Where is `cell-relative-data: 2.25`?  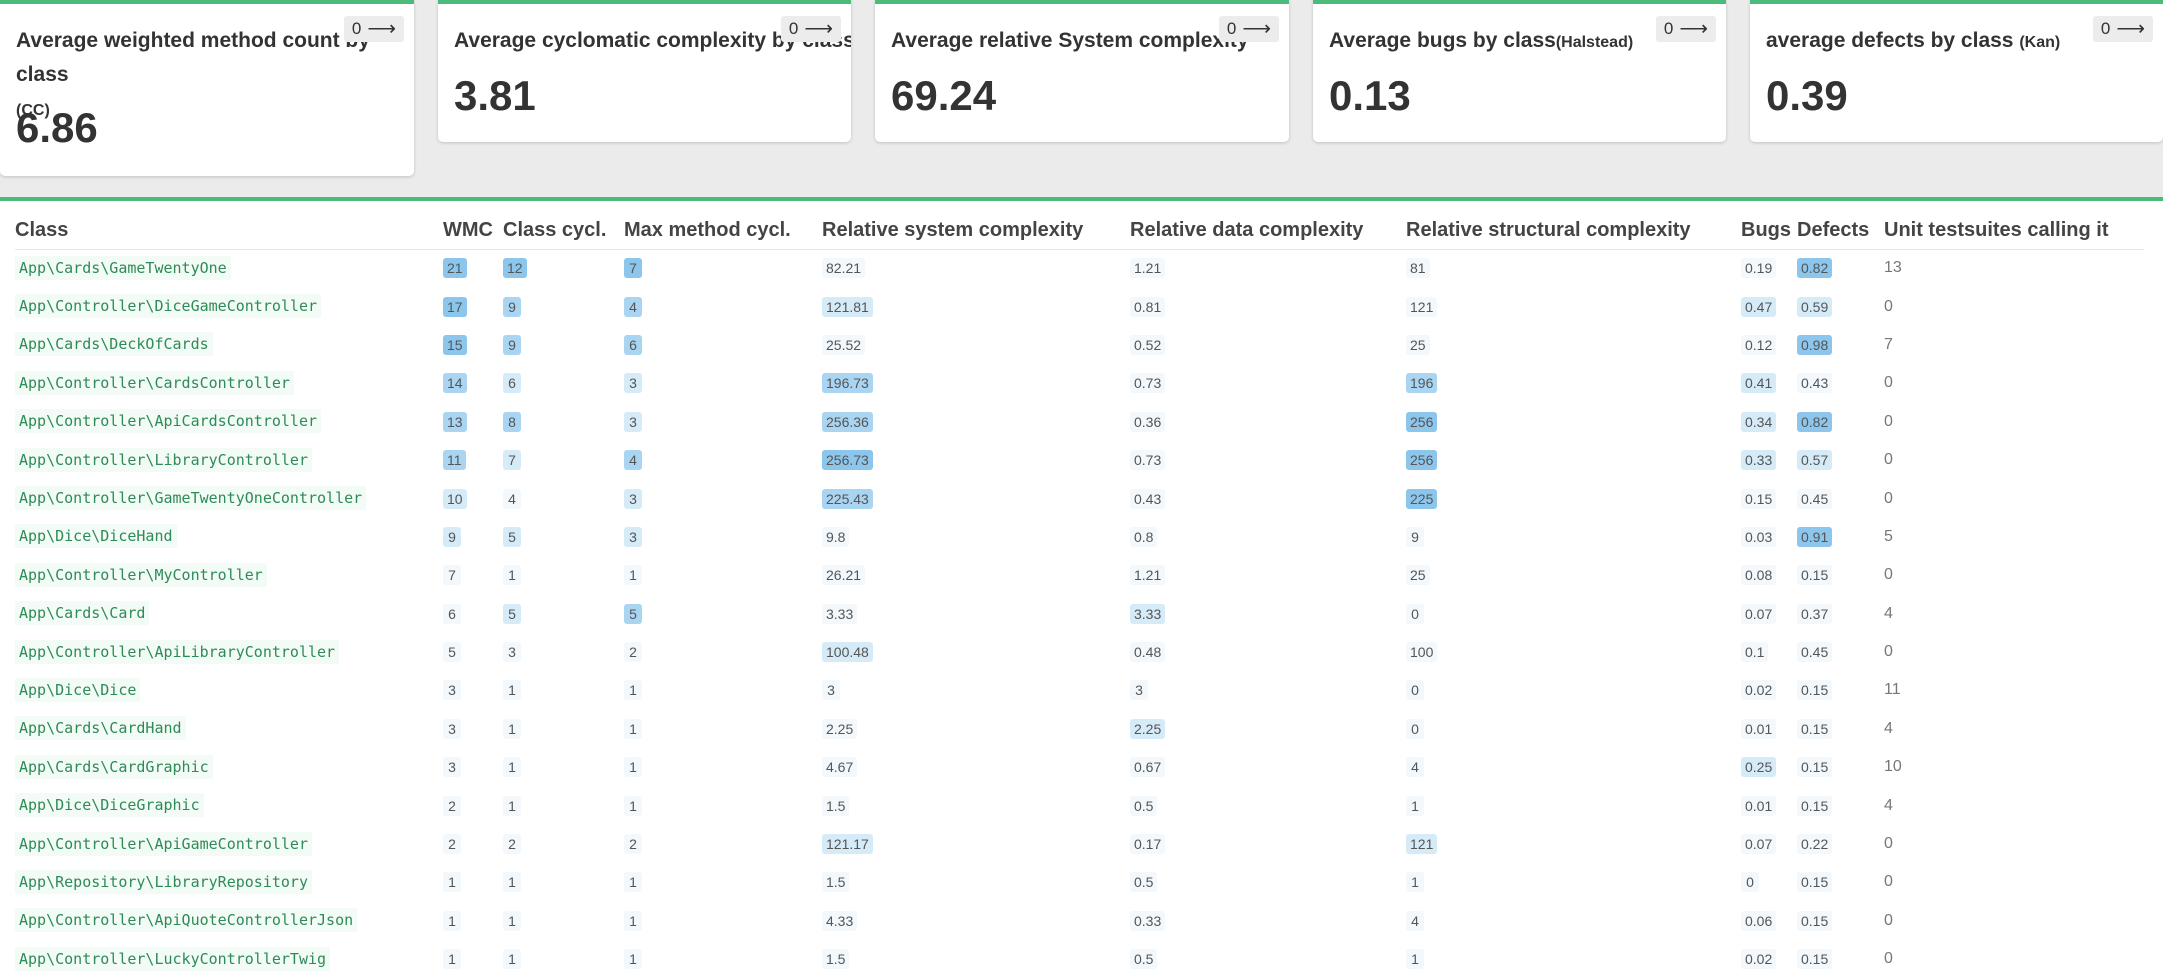
cell-relative-data: 2.25 is located at coordinates (1268, 729).